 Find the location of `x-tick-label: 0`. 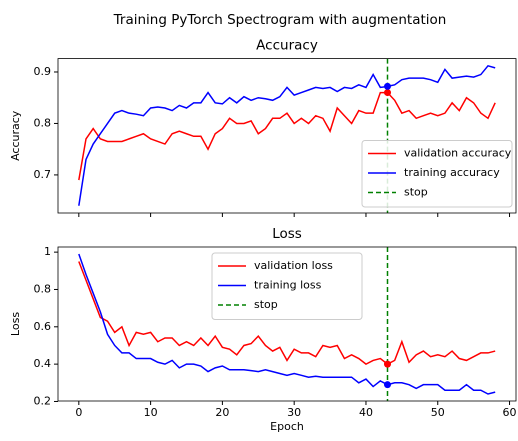

x-tick-label: 0 is located at coordinates (78, 412).